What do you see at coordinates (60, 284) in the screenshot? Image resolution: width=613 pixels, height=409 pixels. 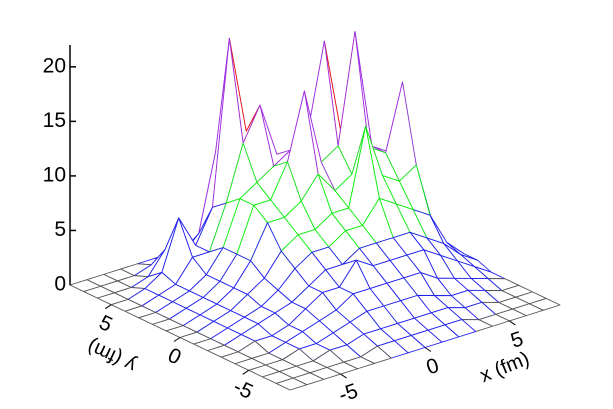 I see `z-tick-label: 0` at bounding box center [60, 284].